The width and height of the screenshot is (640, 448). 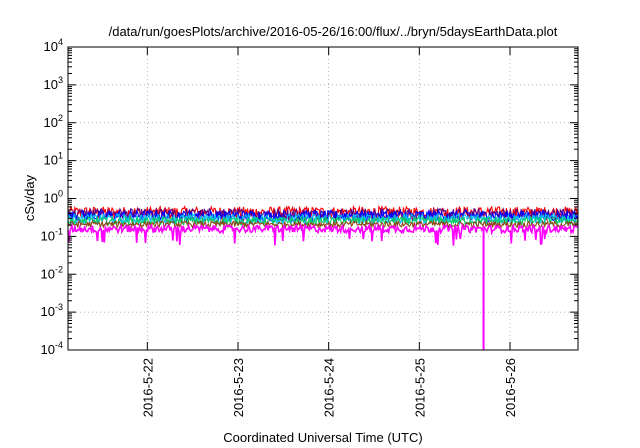 I want to click on y-tick-label: 10¹, so click(x=53, y=159).